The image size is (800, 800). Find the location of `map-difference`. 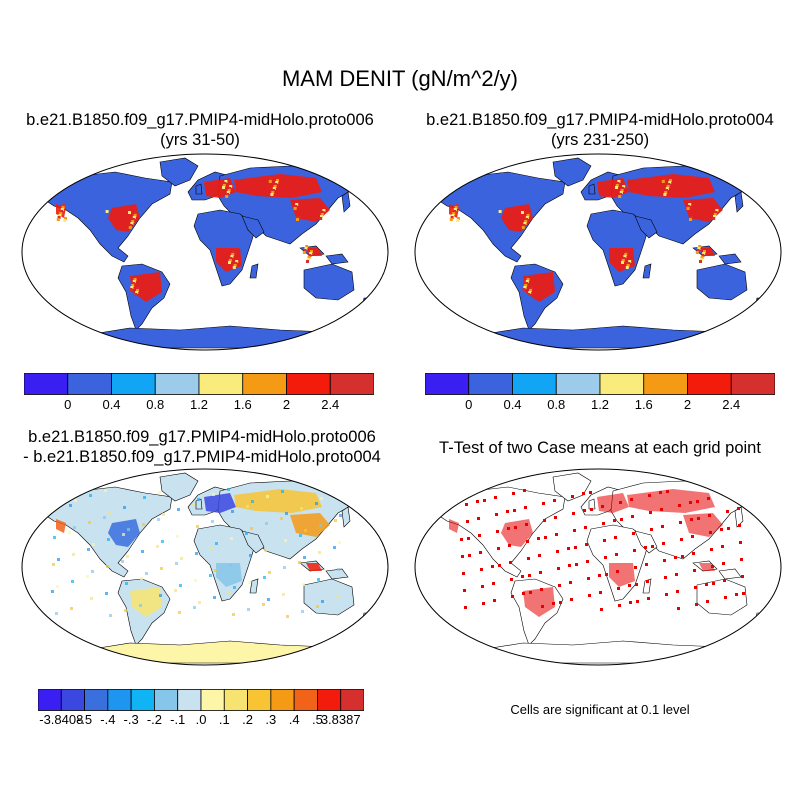

map-difference is located at coordinates (205, 567).